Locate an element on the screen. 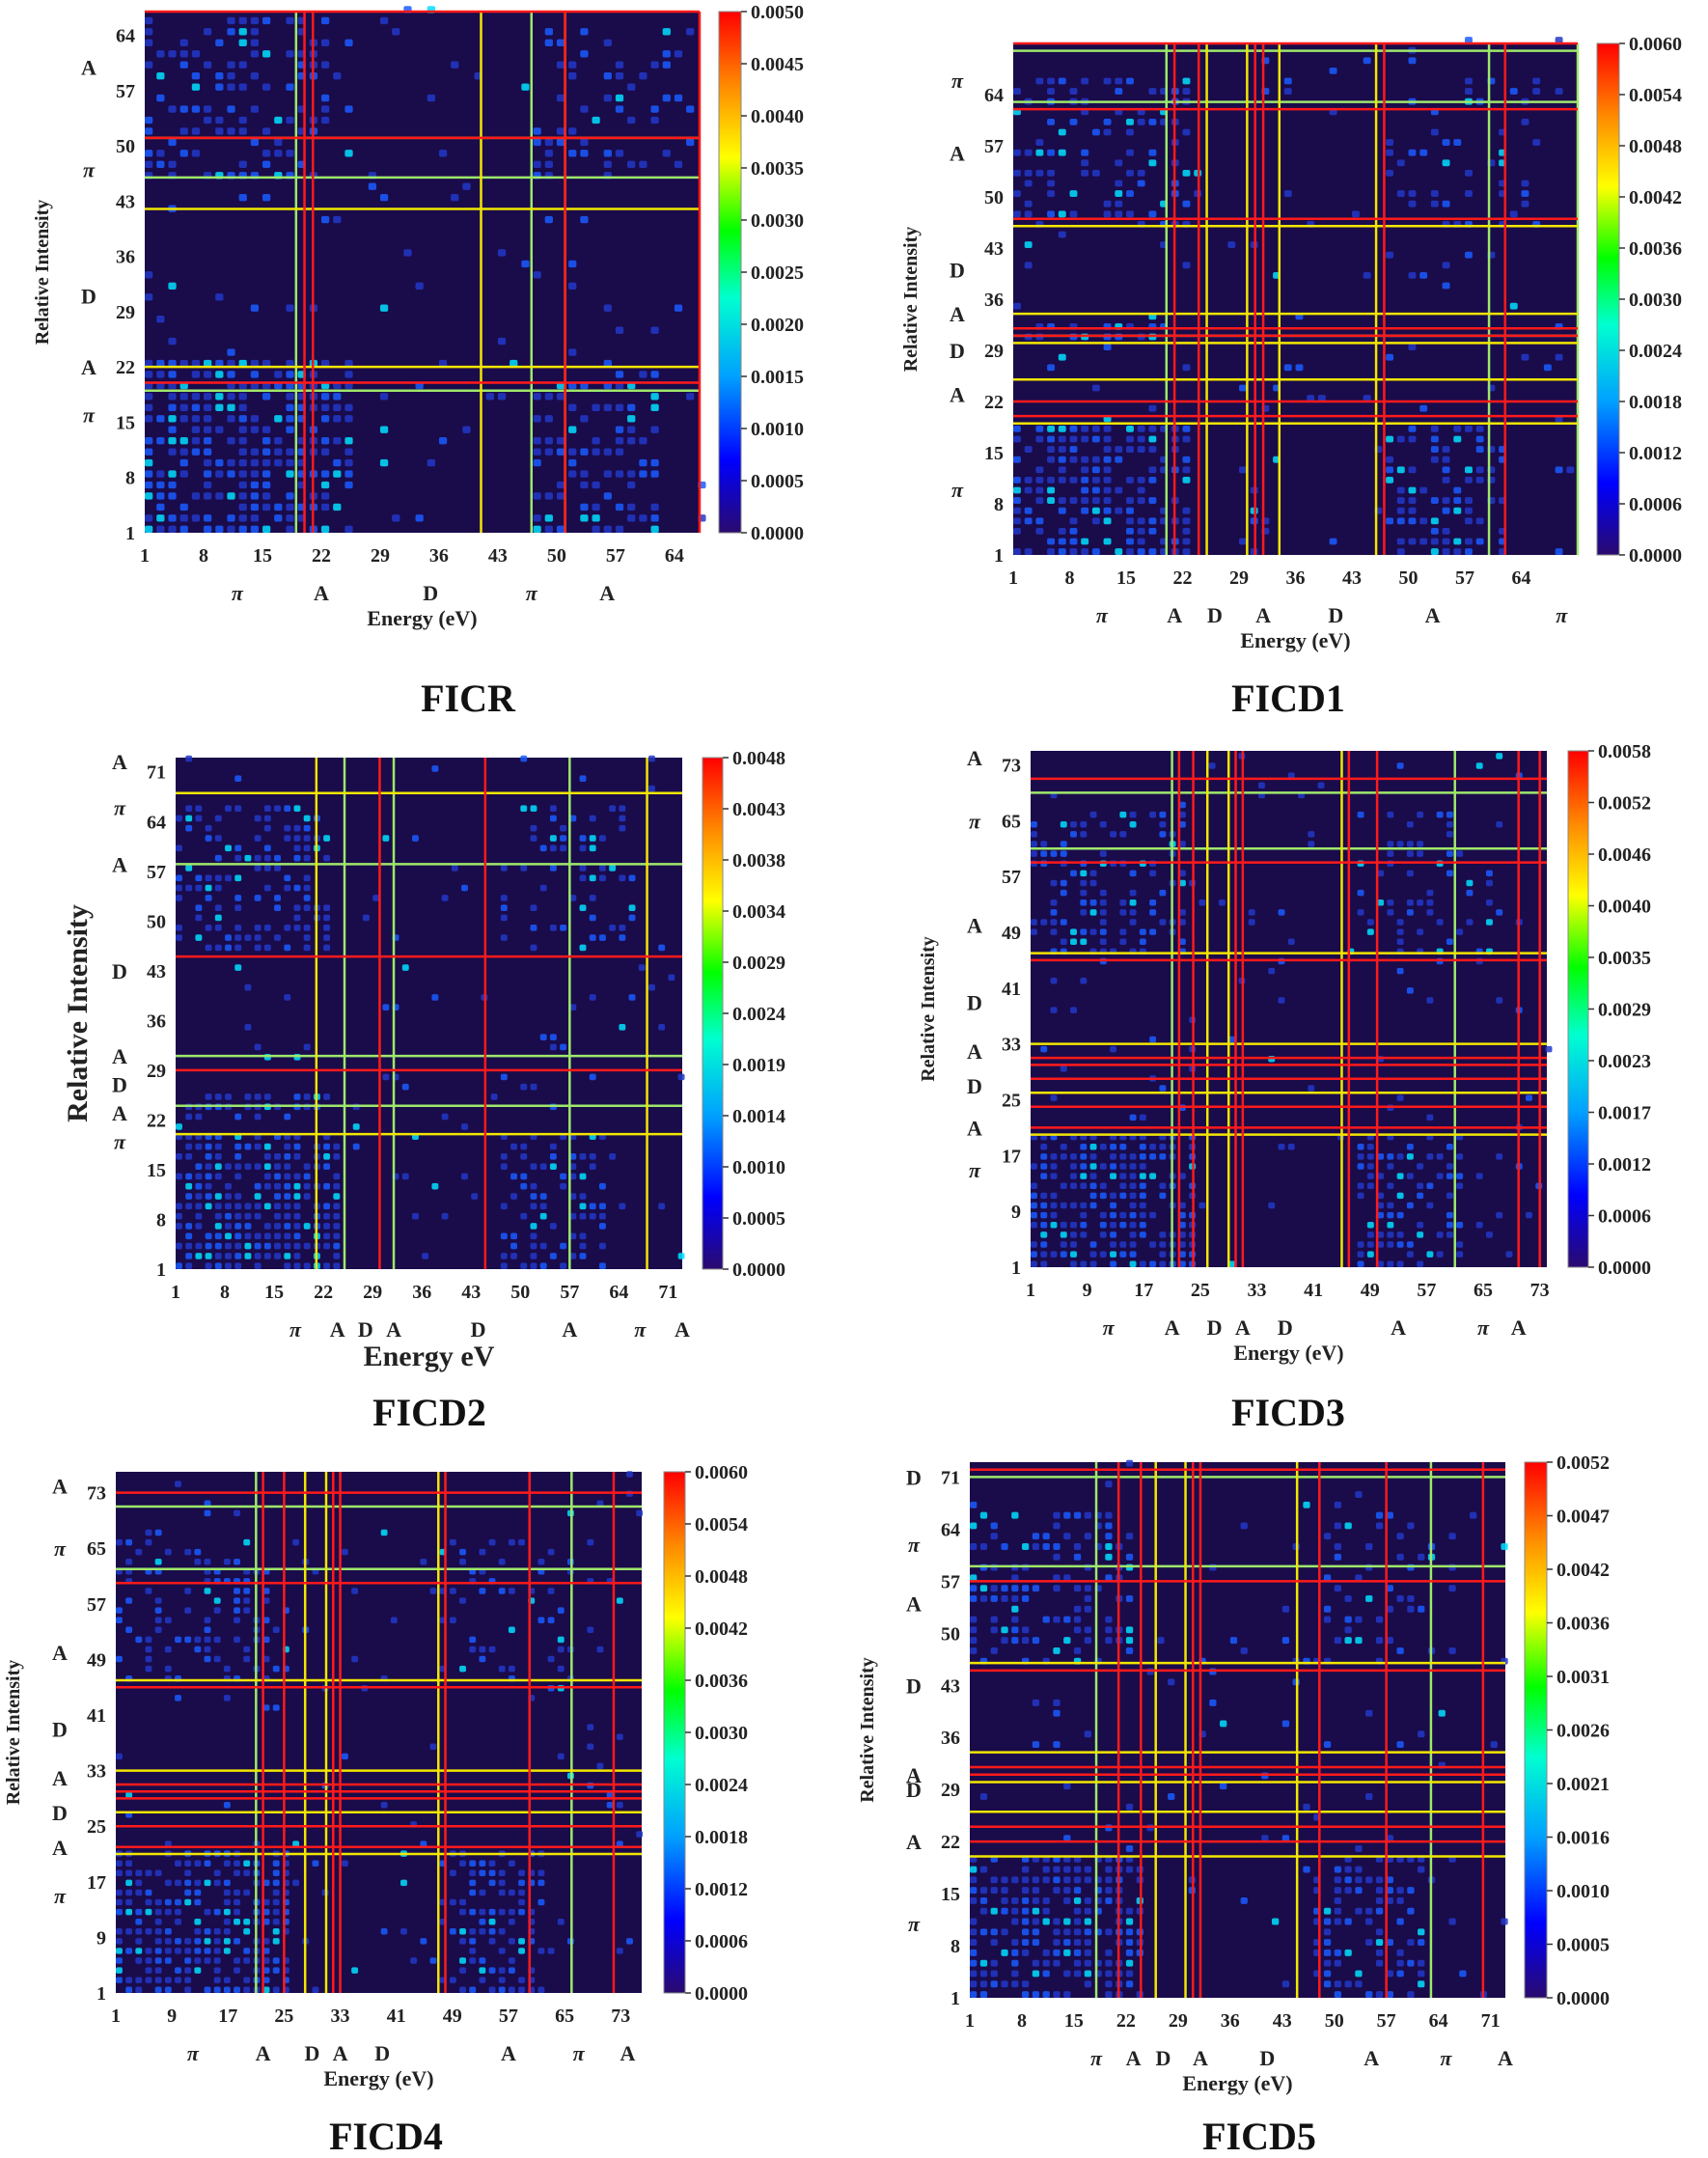  panel-title: FICD4 is located at coordinates (386, 2136).